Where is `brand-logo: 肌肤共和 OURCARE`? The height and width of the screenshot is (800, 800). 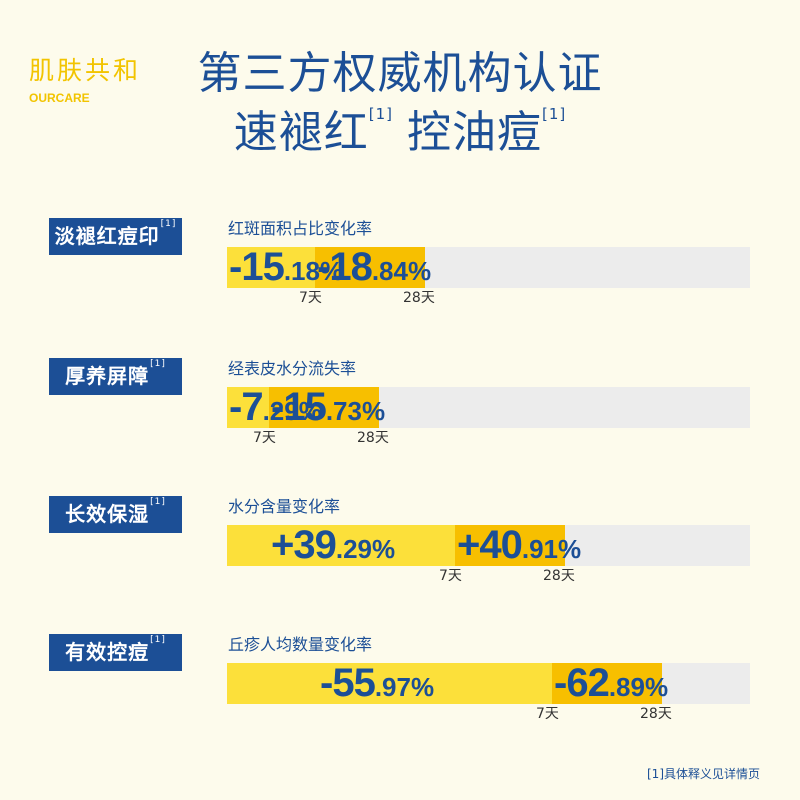 brand-logo: 肌肤共和 OURCARE is located at coordinates (85, 81).